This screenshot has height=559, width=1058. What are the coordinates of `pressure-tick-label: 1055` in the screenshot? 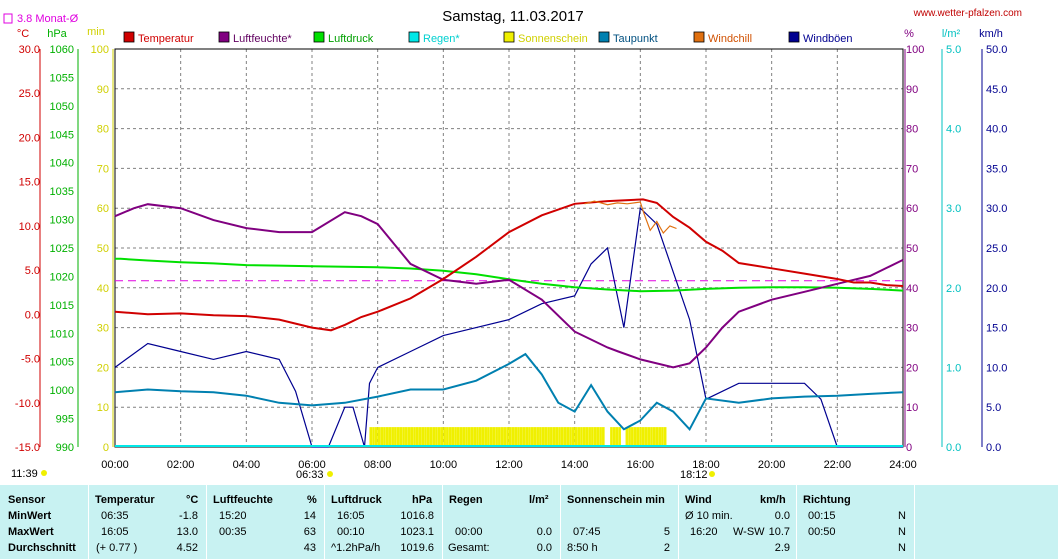 It's located at (62, 78).